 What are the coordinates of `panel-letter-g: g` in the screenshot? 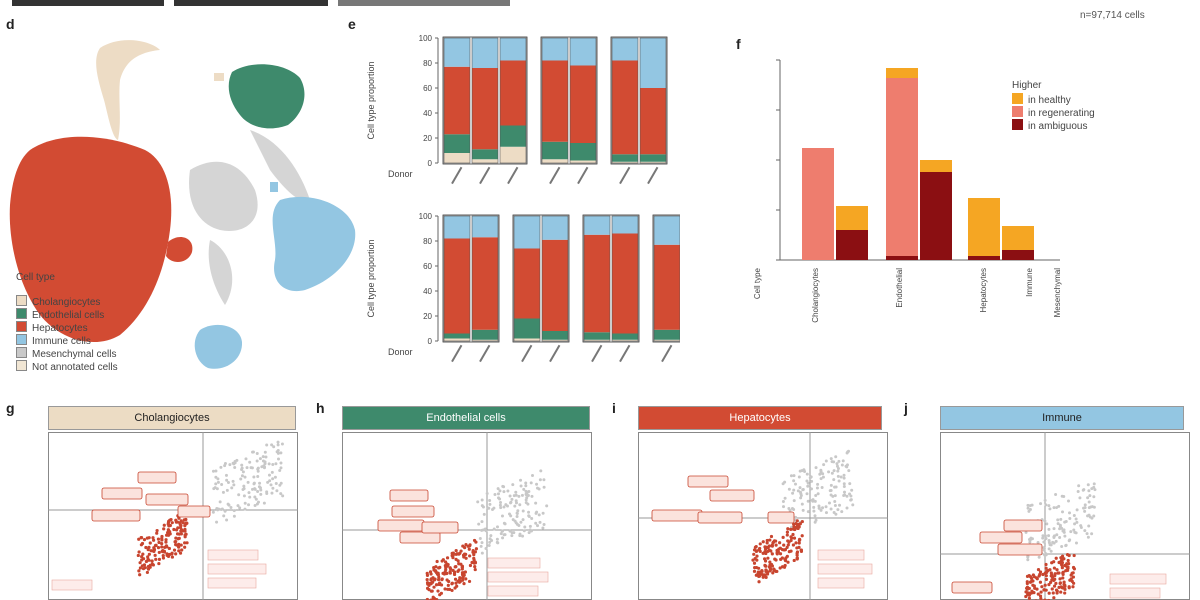 It's located at (10, 408).